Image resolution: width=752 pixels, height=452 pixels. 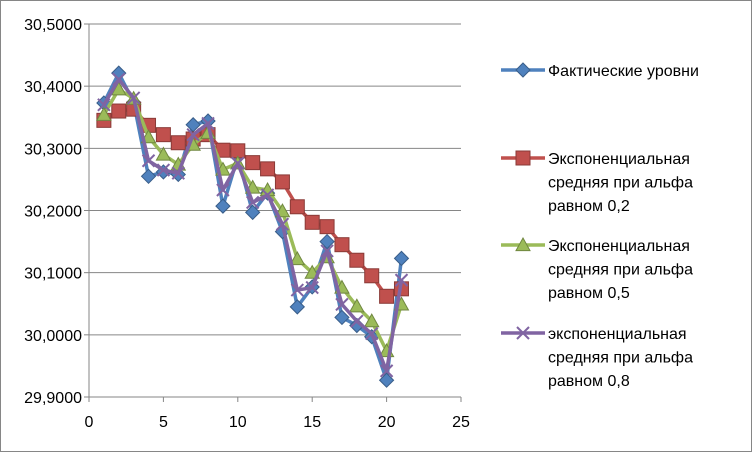 I want to click on x-tick-label: 15, so click(x=312, y=422).